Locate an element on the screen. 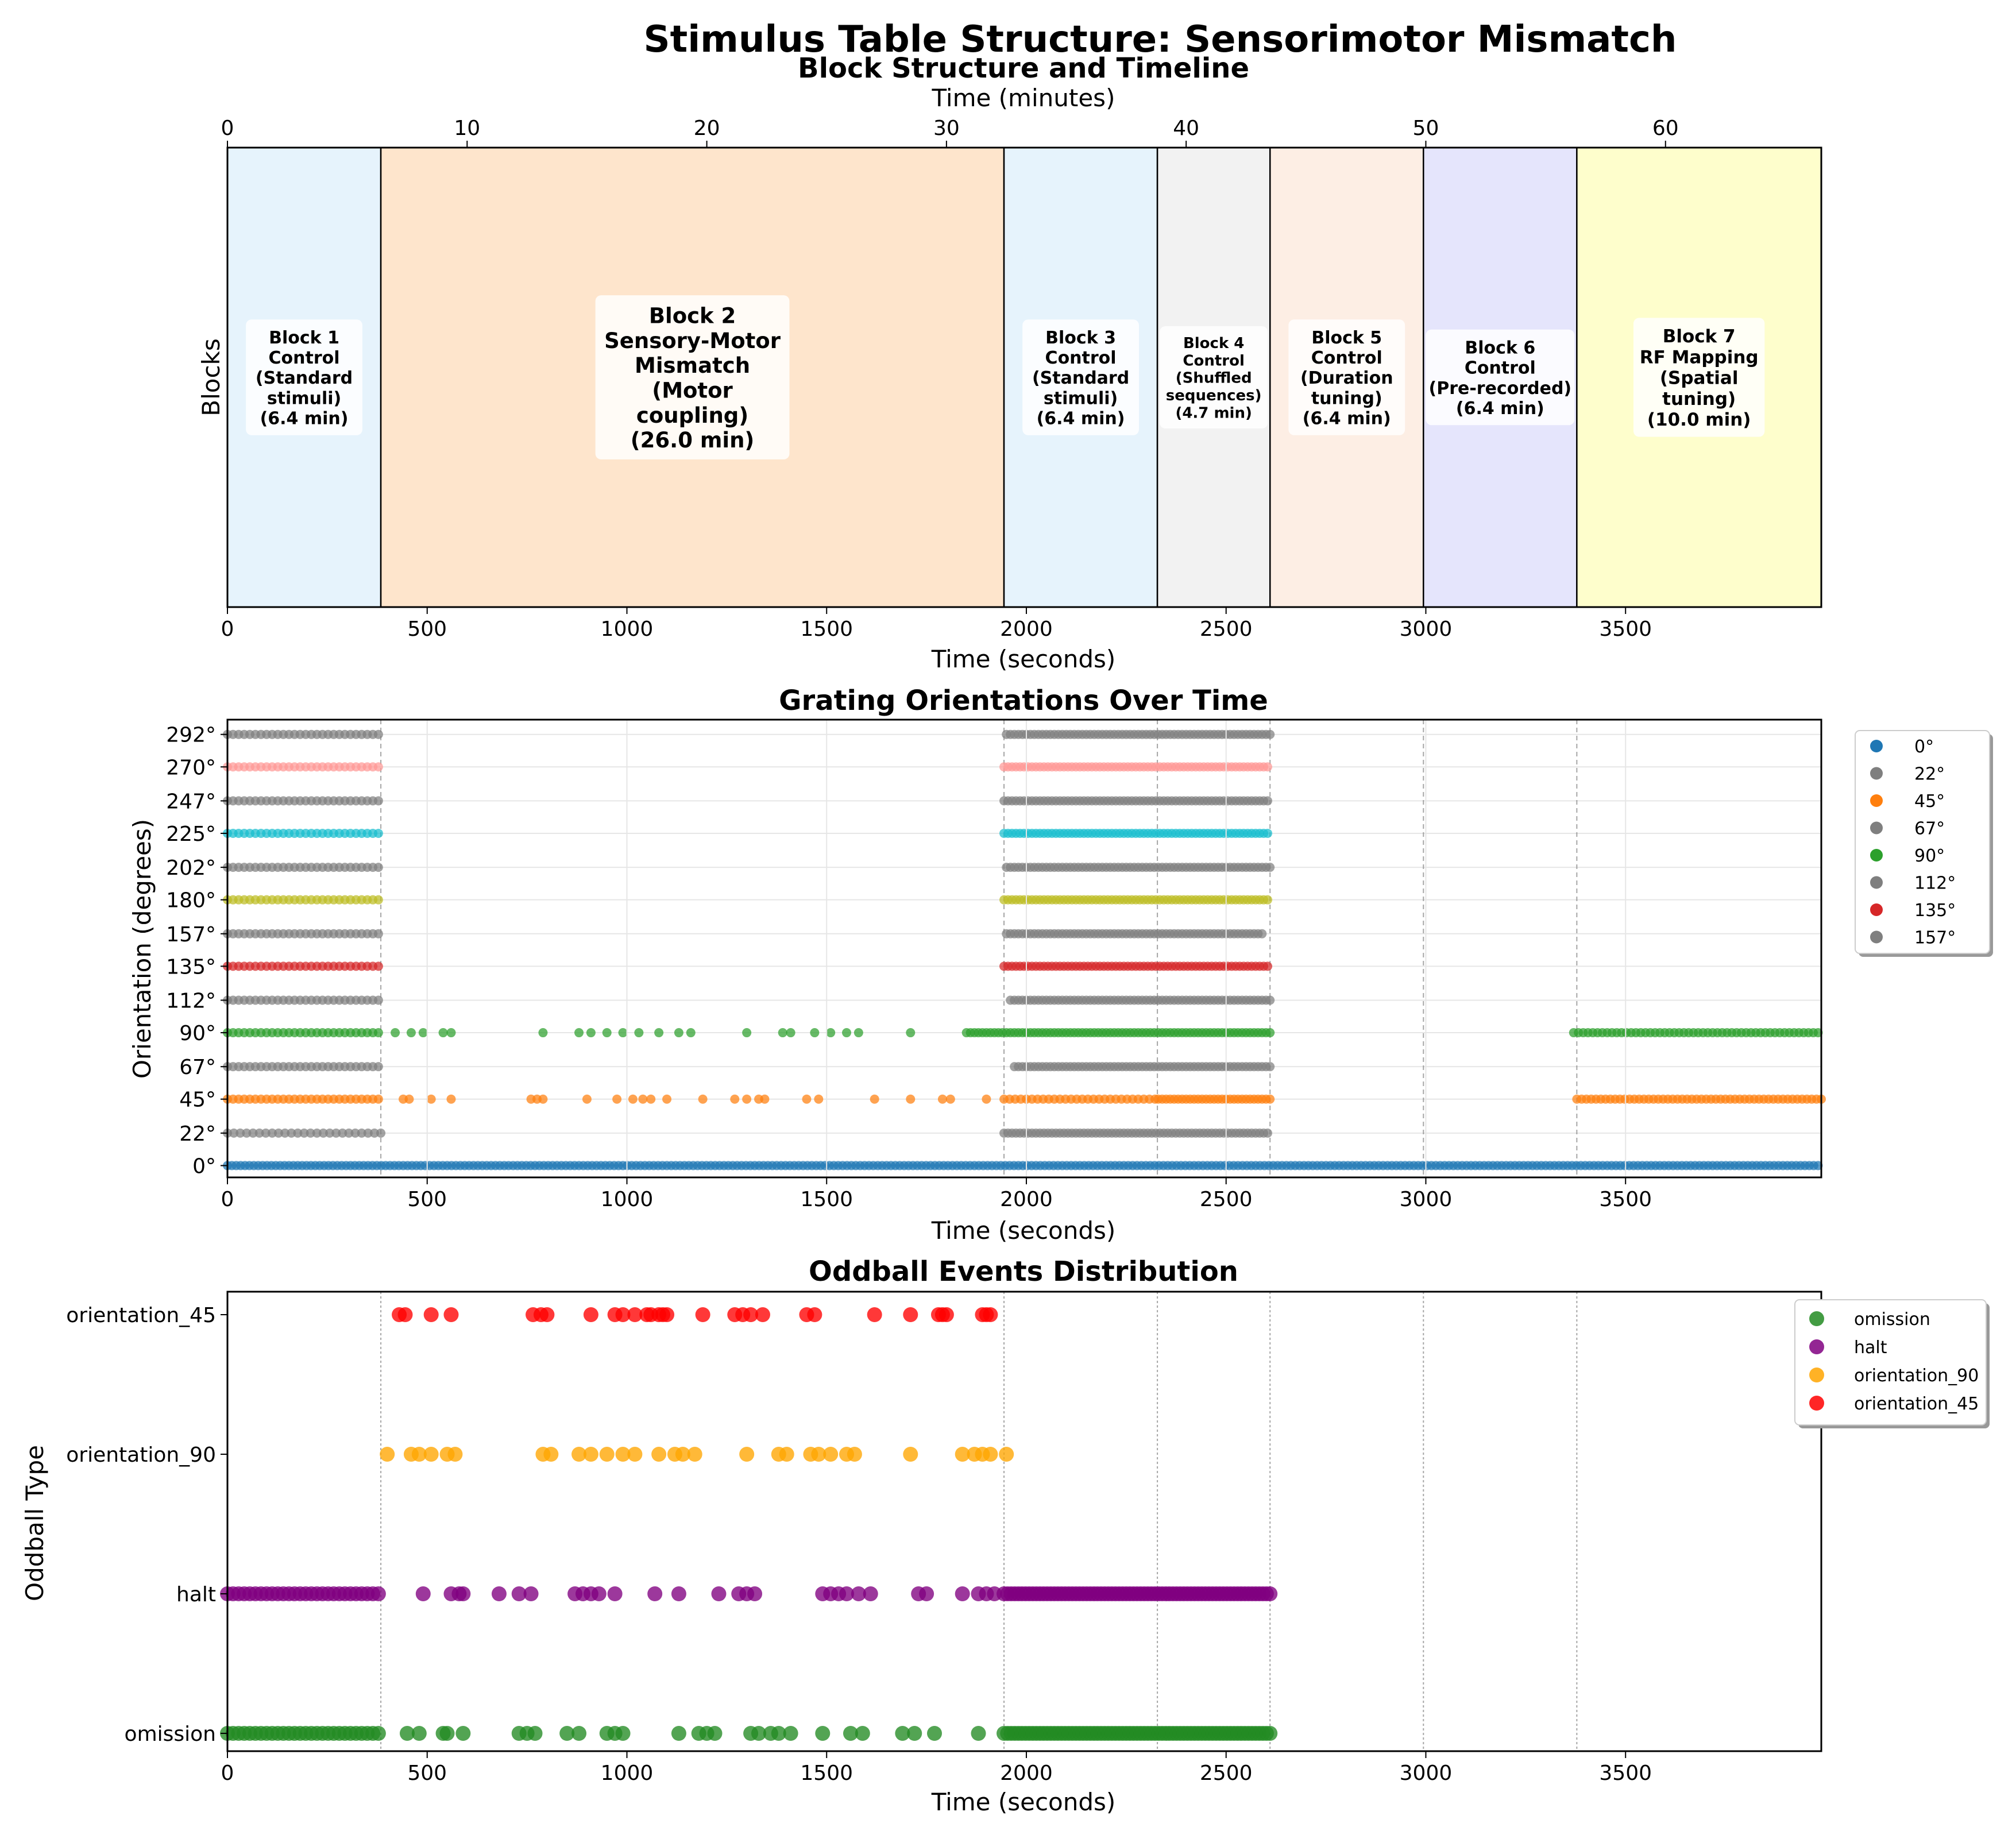 This screenshot has width=2016, height=1831. block-label-line: Block 3 is located at coordinates (1080, 338).